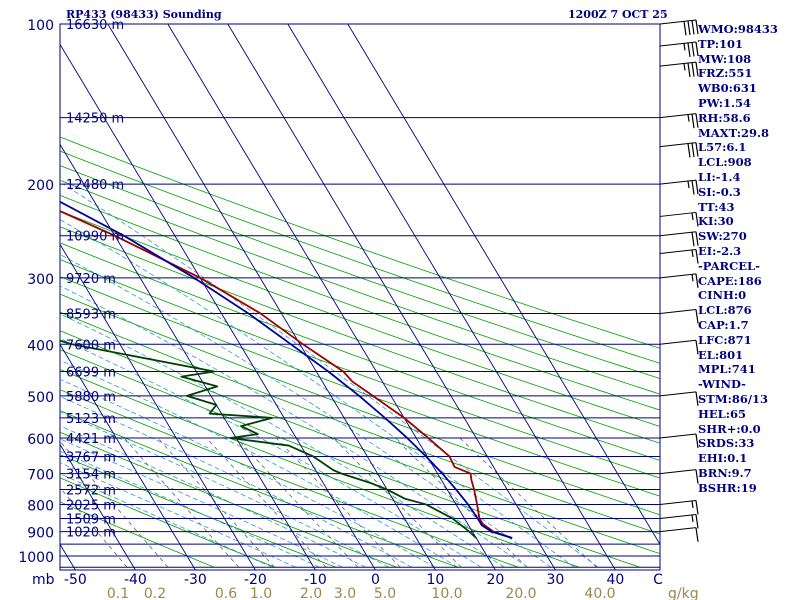 The image size is (800, 600). I want to click on mixing-ratio-label: 40.0, so click(599, 593).